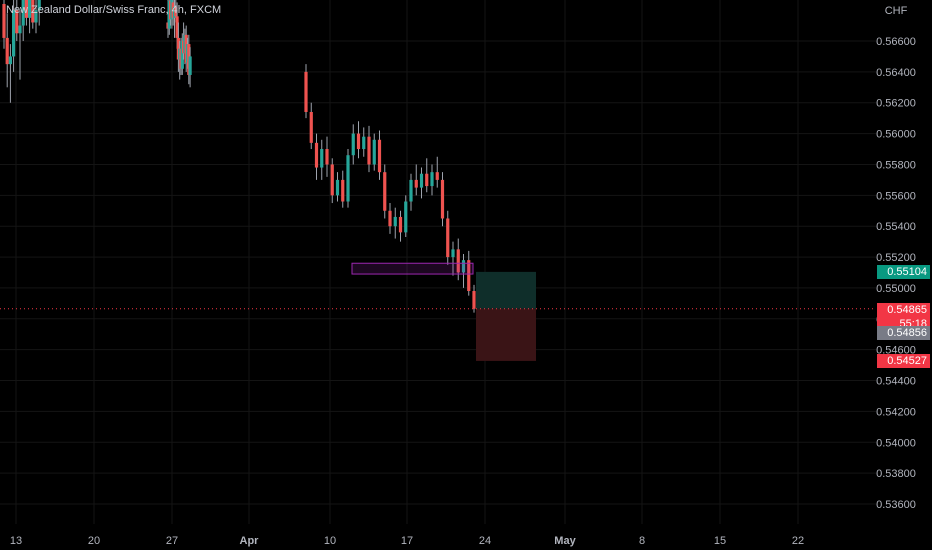  Describe the element at coordinates (896, 474) in the screenshot. I see `price-tick-label: 0.53800` at that location.